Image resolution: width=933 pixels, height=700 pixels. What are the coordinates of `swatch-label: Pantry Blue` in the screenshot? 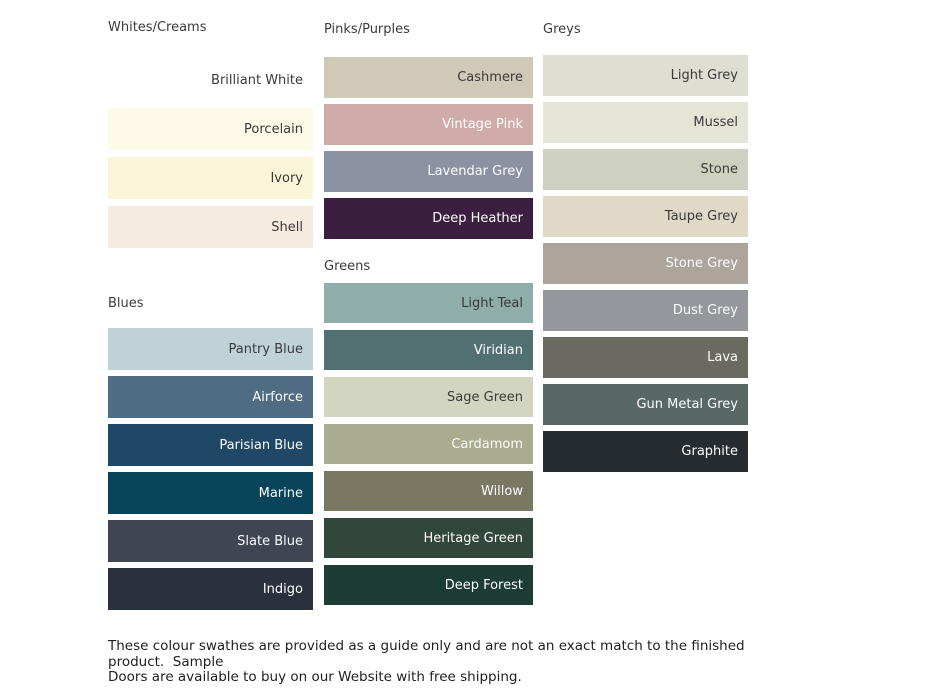 It's located at (266, 349).